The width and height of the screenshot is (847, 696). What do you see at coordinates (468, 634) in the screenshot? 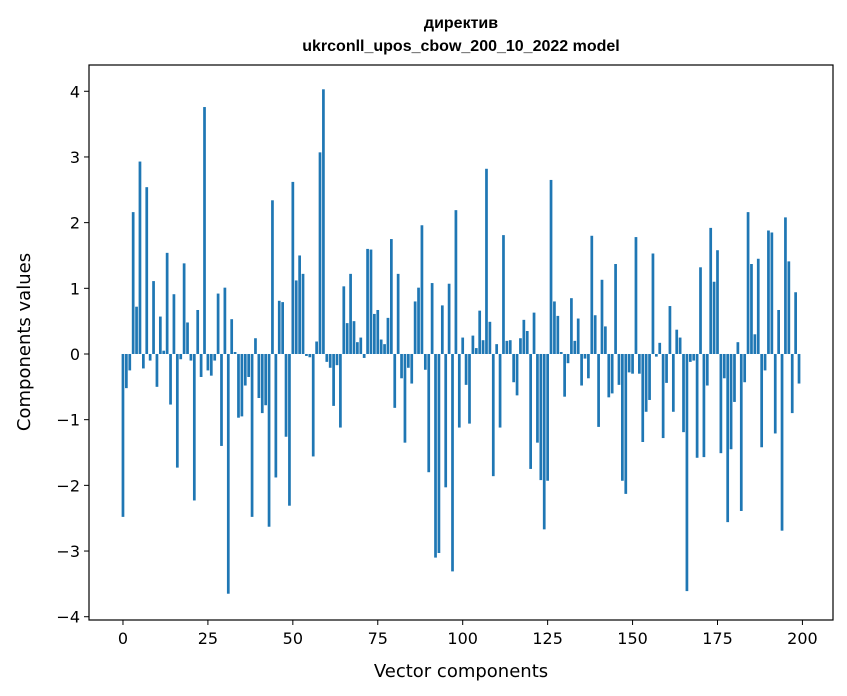
I see `x-axis-ticks: 0 25 50 75 100 125 150 175 200` at bounding box center [468, 634].